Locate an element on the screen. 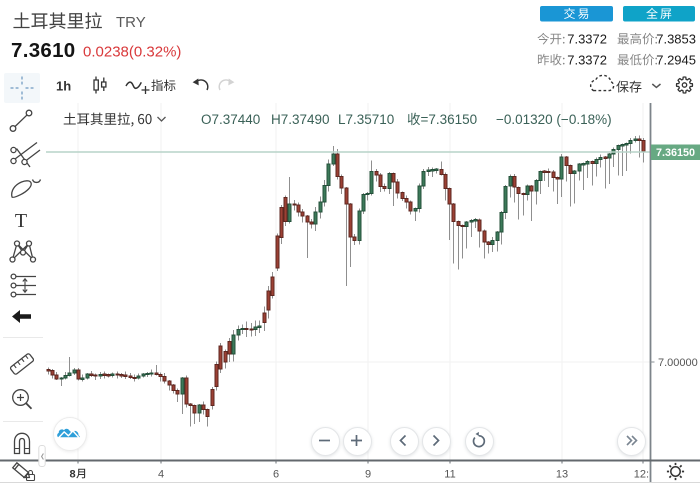  svg-text: 9 is located at coordinates (368, 475).